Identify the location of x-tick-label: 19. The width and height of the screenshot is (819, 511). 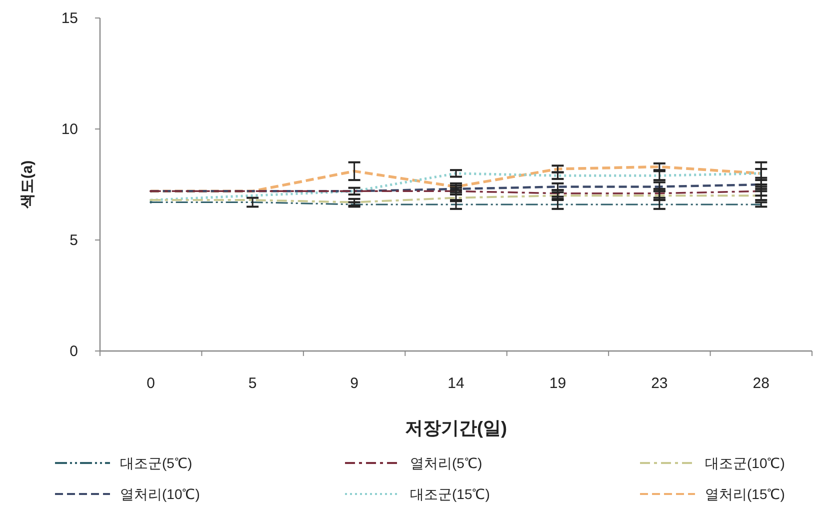
(557, 383).